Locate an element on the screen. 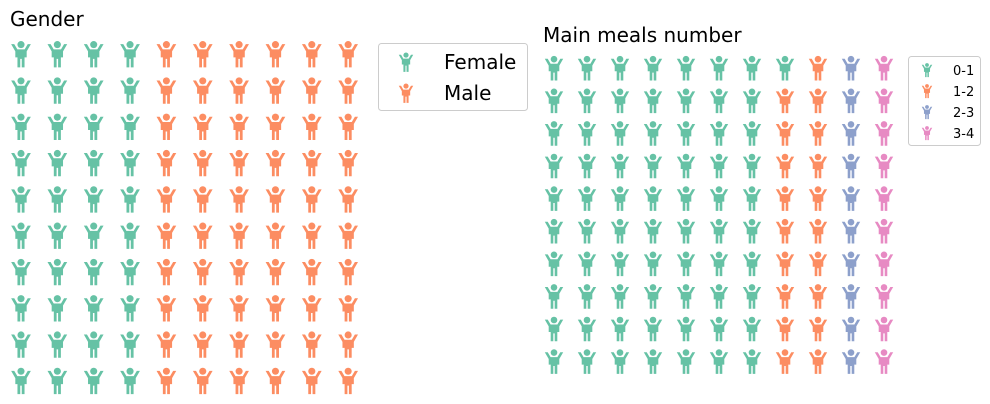 Image resolution: width=990 pixels, height=404 pixels. gender-legend: Female Male is located at coordinates (453, 77).